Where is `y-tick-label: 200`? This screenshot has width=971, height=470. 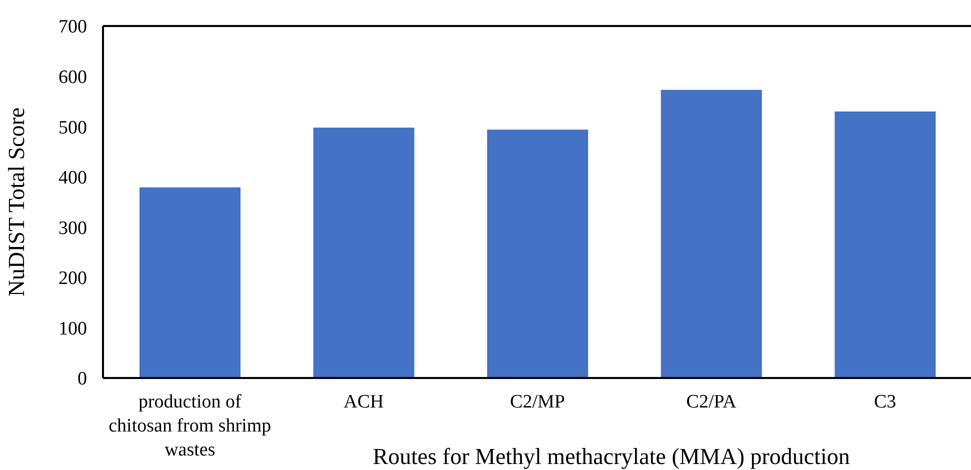
y-tick-label: 200 is located at coordinates (72, 279).